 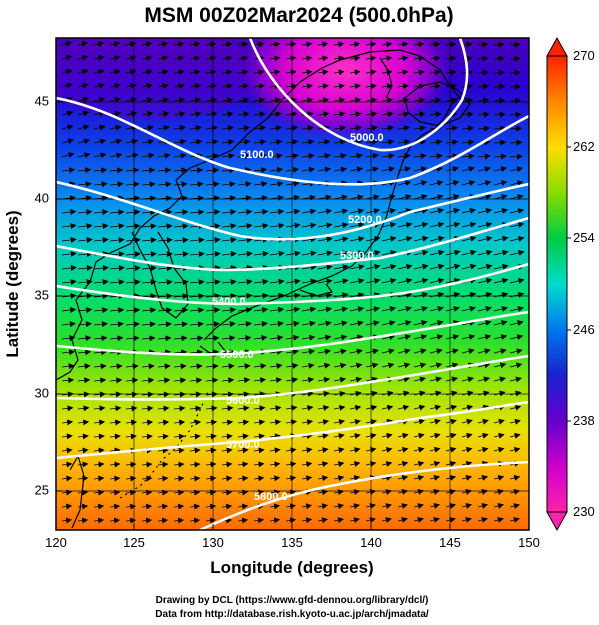 What do you see at coordinates (365, 220) in the screenshot?
I see `contour-label-5200: 5200.0` at bounding box center [365, 220].